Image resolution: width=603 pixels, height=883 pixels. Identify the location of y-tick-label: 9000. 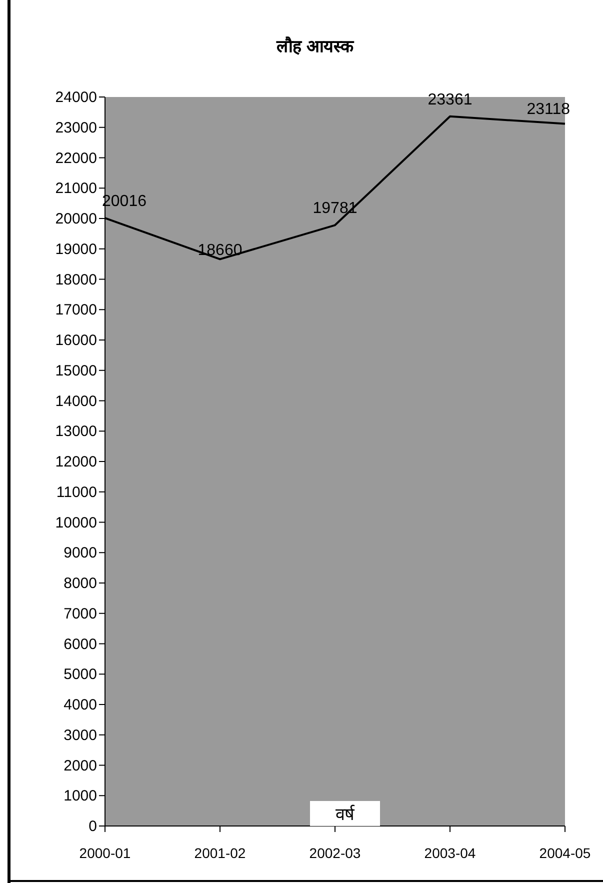
(80, 553).